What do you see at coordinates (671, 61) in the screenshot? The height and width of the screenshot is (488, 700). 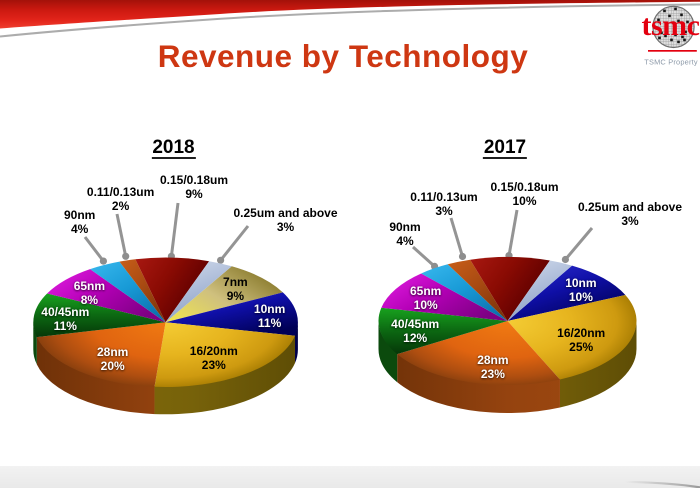 I see `svg-text: TSMC Property` at bounding box center [671, 61].